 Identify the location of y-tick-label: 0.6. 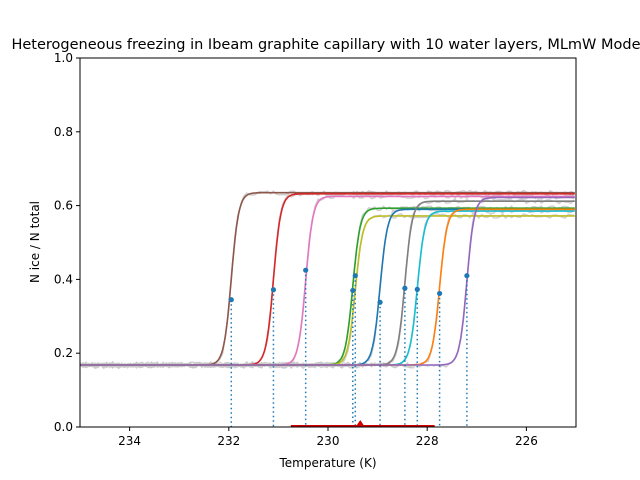
(63, 206).